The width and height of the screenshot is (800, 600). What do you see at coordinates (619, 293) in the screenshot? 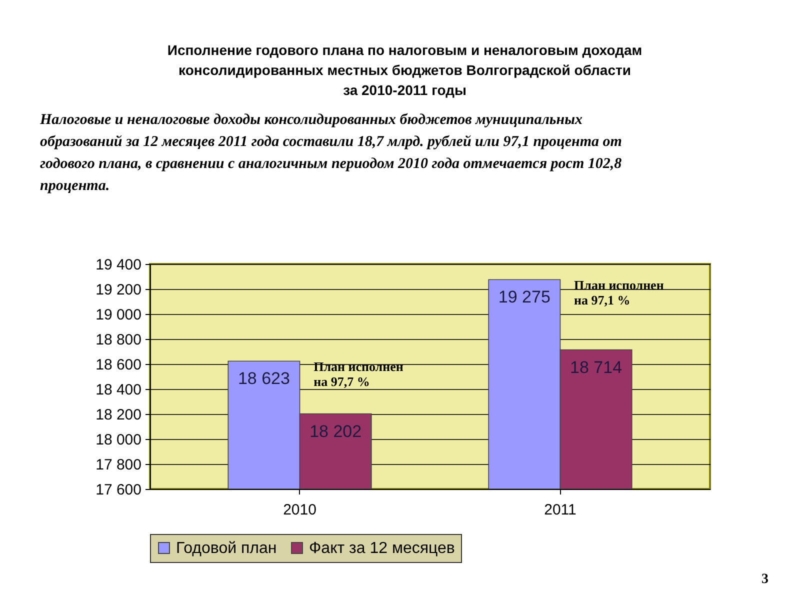
I see `annotation: План исполнен на 97,1 %` at bounding box center [619, 293].